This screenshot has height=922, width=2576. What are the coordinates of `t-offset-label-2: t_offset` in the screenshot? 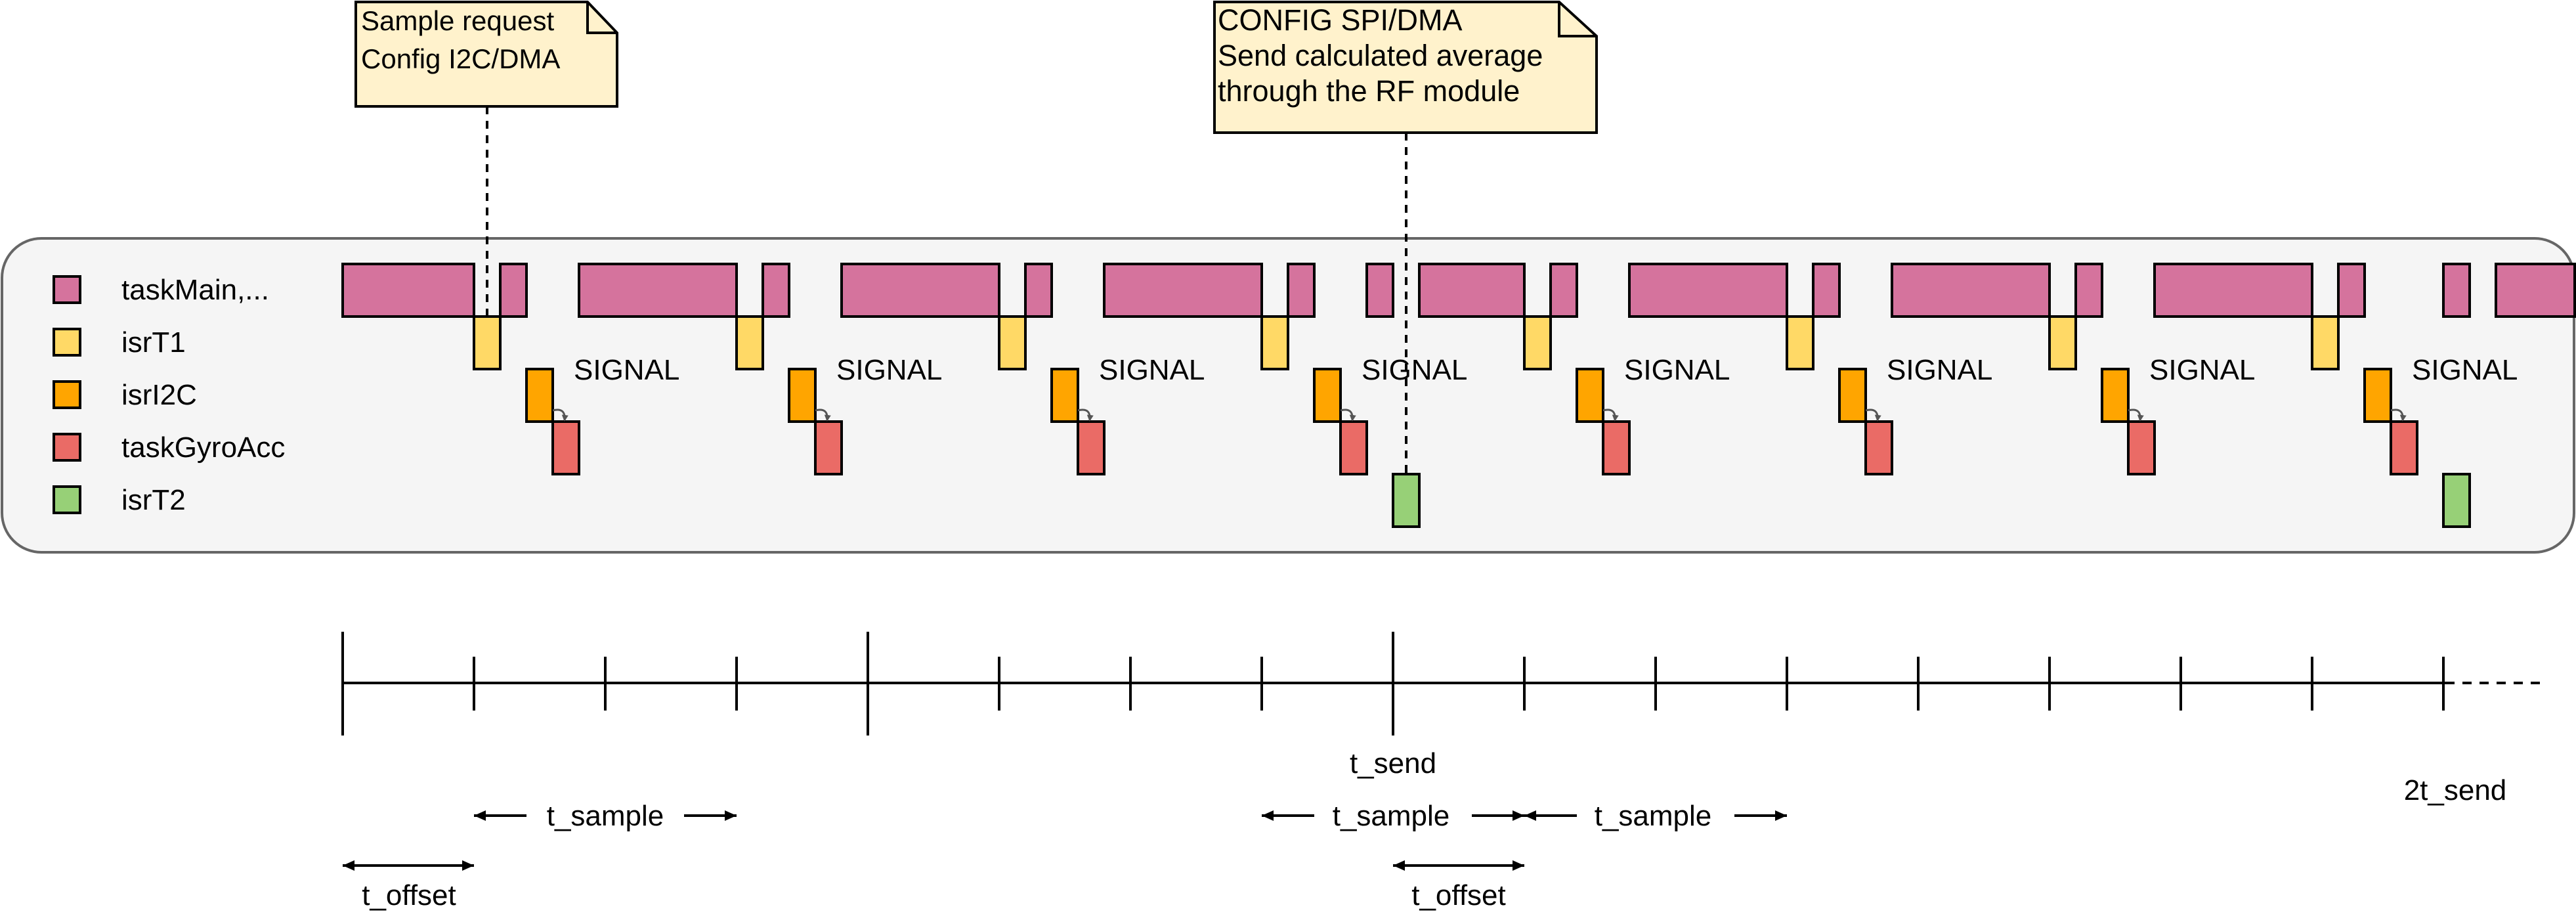 It's located at (1458, 895).